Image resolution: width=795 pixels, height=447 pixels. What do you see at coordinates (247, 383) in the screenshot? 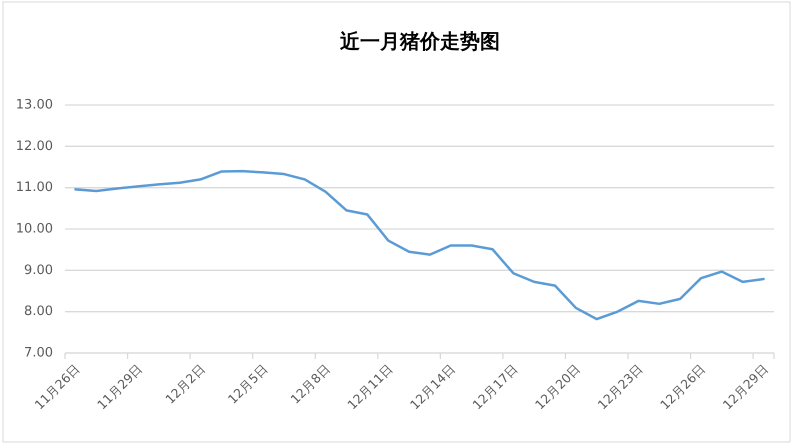
I see `x-tick-label: 12月5日` at bounding box center [247, 383].